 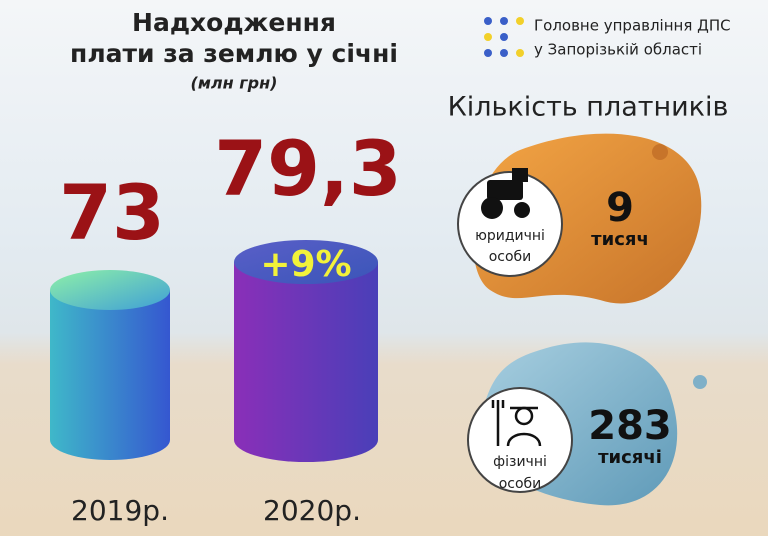 What do you see at coordinates (620, 208) in the screenshot?
I see `count: 9` at bounding box center [620, 208].